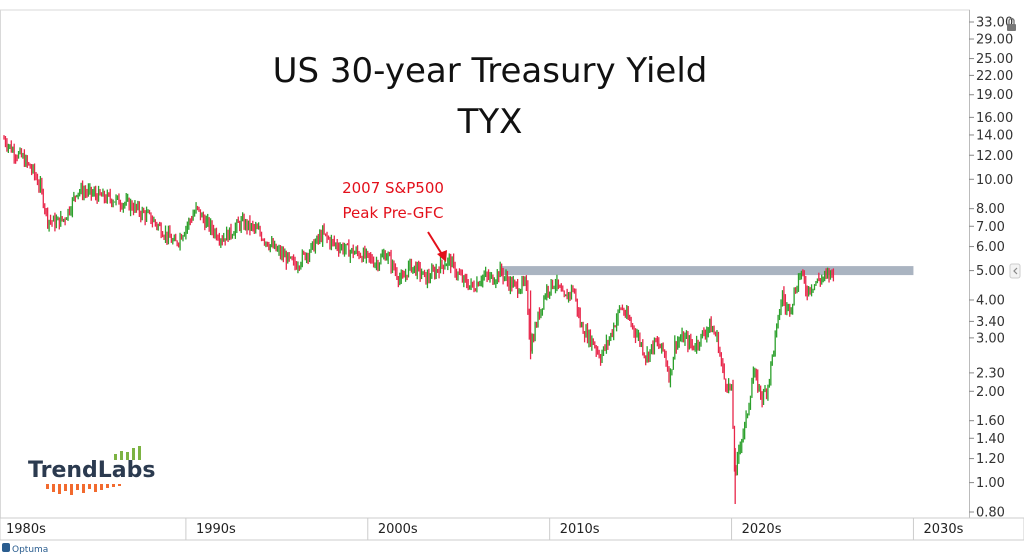 This screenshot has height=554, width=1024. I want to click on y-tick-label: 1.00, so click(990, 483).